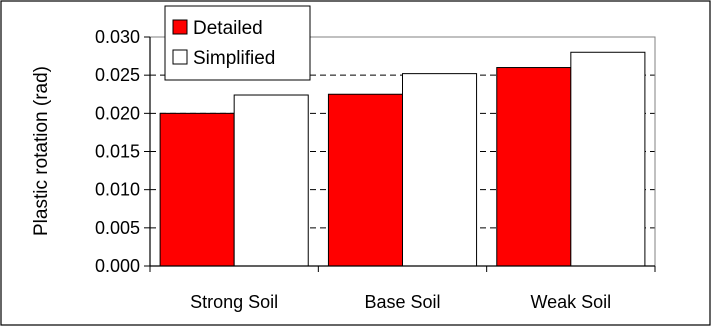  What do you see at coordinates (608, 159) in the screenshot?
I see `bar-simplified-weak-soil` at bounding box center [608, 159].